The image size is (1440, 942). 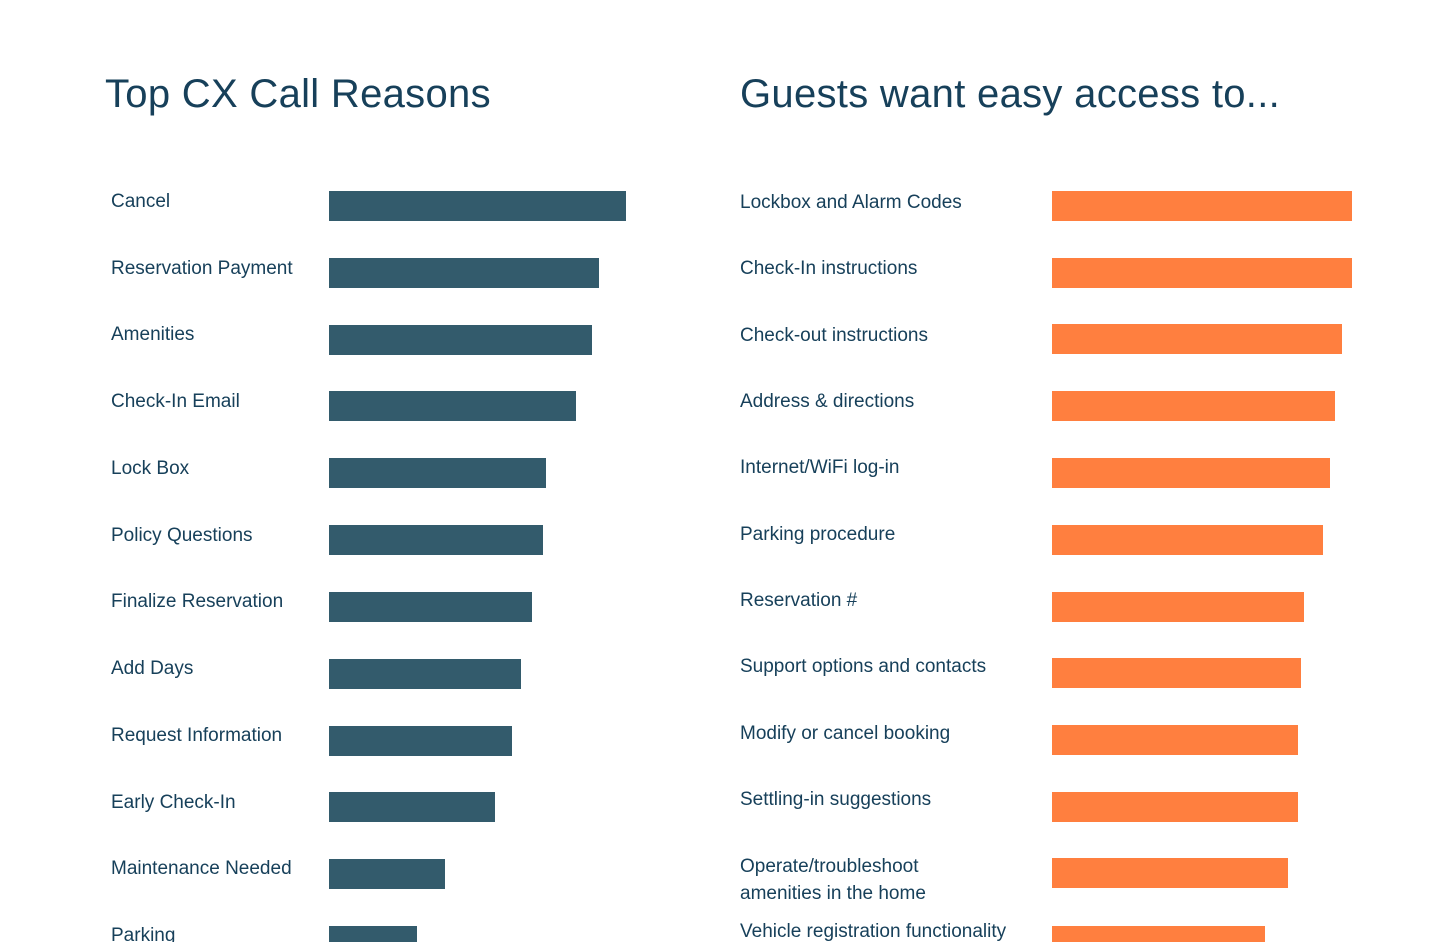 What do you see at coordinates (836, 799) in the screenshot?
I see `bar-label: Settling-in suggestions` at bounding box center [836, 799].